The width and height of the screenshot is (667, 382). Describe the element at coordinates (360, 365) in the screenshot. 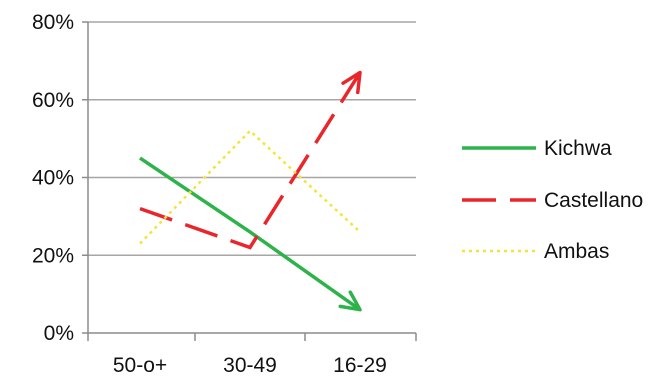

I see `x-tick-label: 16-29` at that location.